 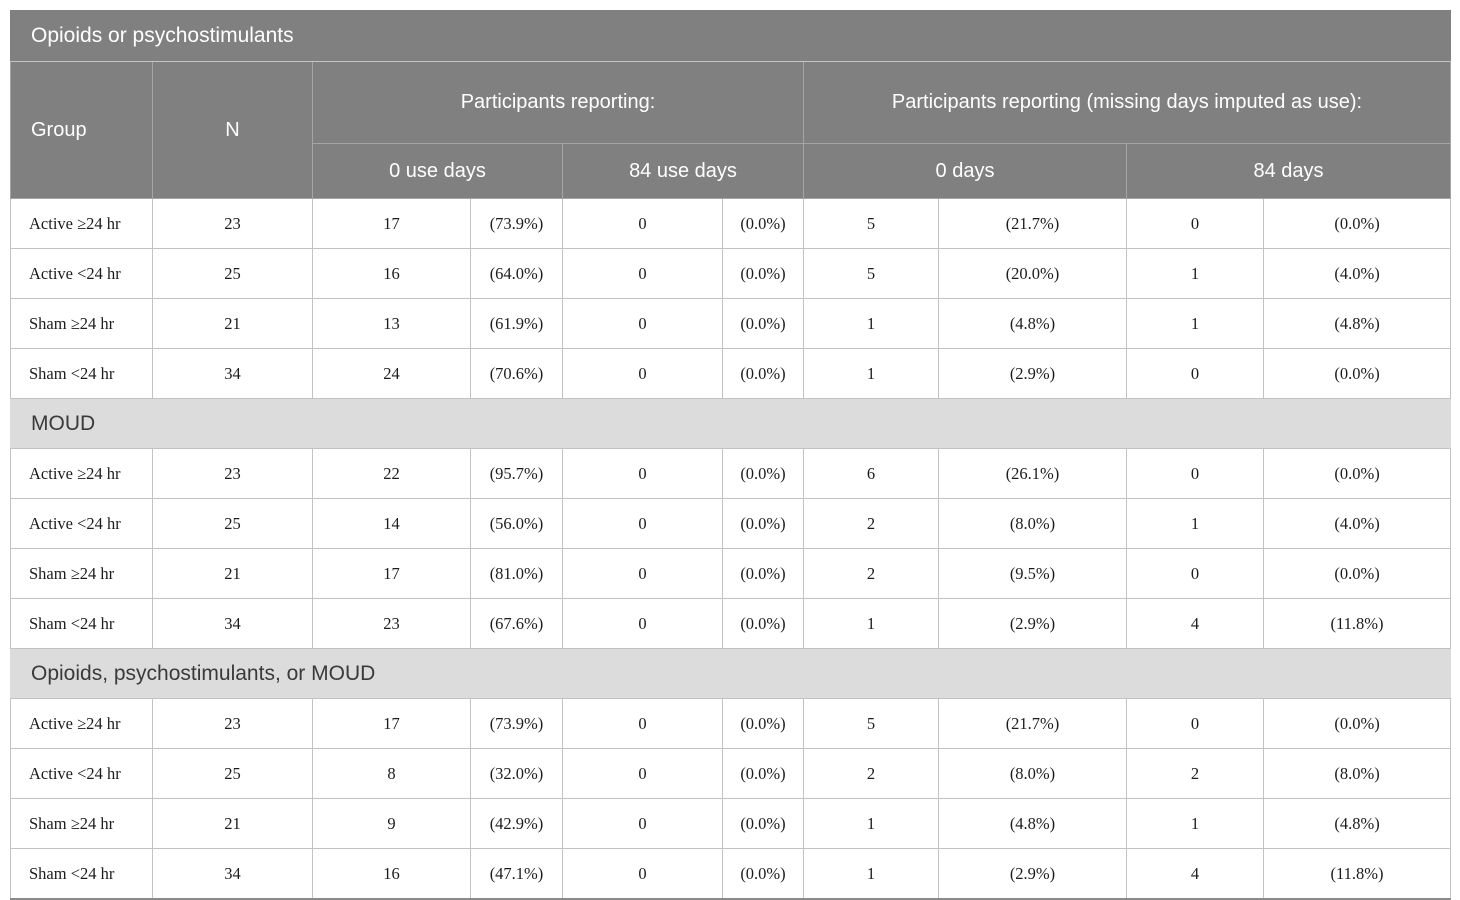 What do you see at coordinates (391, 823) in the screenshot?
I see `data-cell: 9` at bounding box center [391, 823].